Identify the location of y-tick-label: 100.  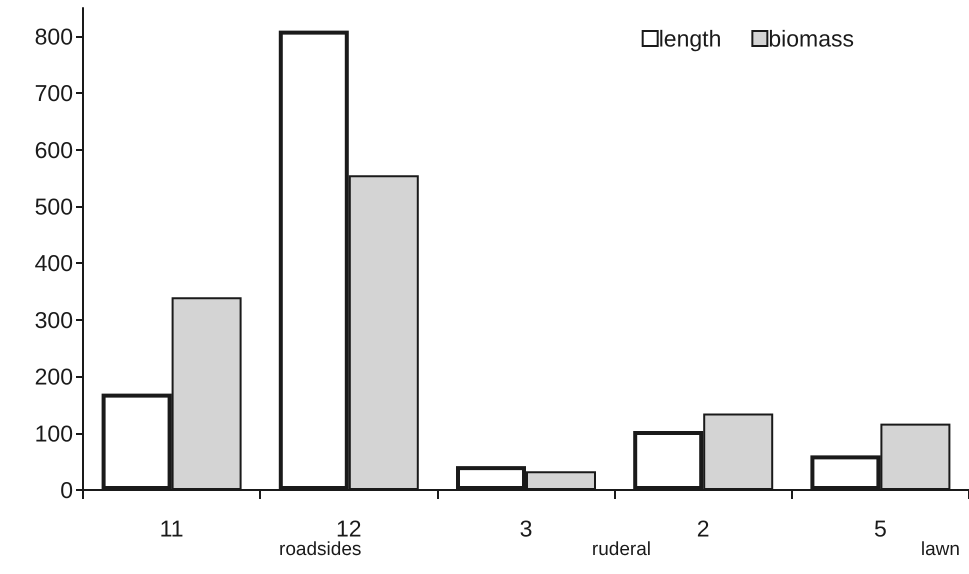
(53, 433).